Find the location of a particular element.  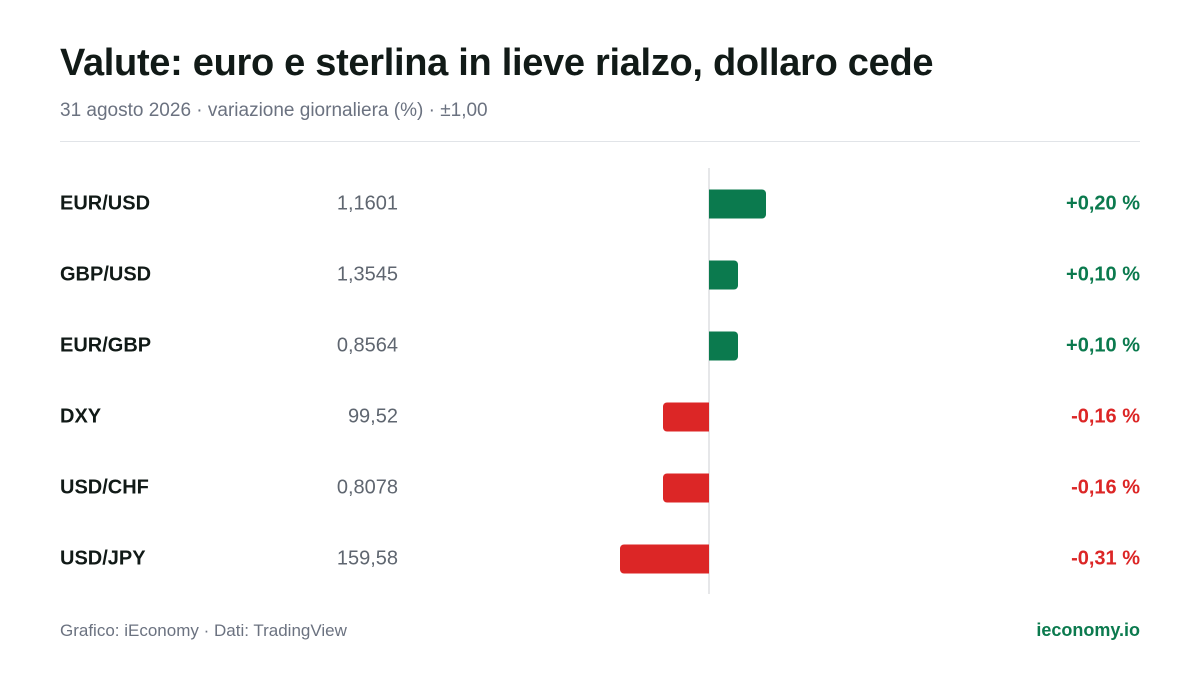

price-value: 1,1601 is located at coordinates (367, 203).